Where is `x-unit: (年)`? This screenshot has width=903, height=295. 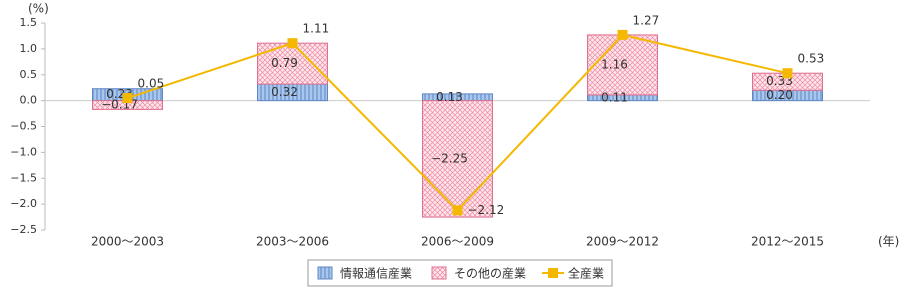 x-unit: (年) is located at coordinates (888, 242).